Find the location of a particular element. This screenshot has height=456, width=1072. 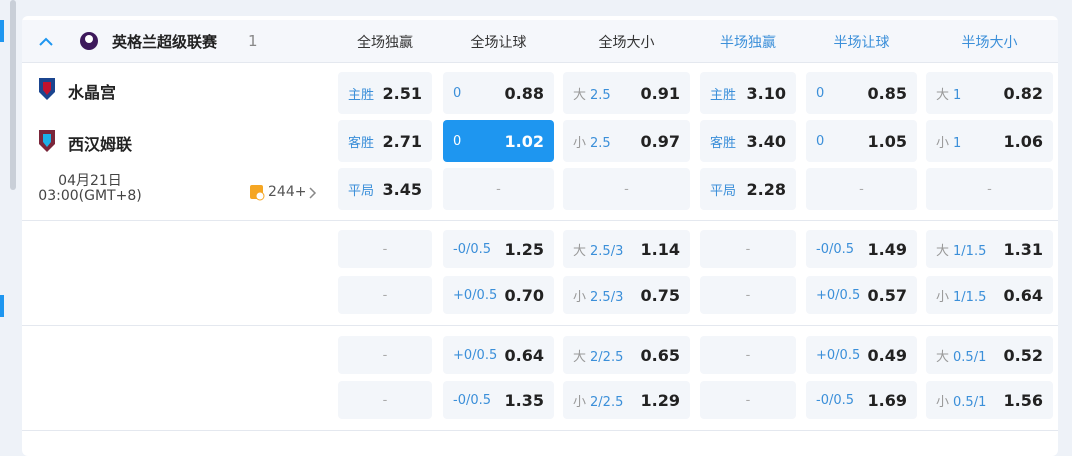

collapse-icon is located at coordinates (46, 42).